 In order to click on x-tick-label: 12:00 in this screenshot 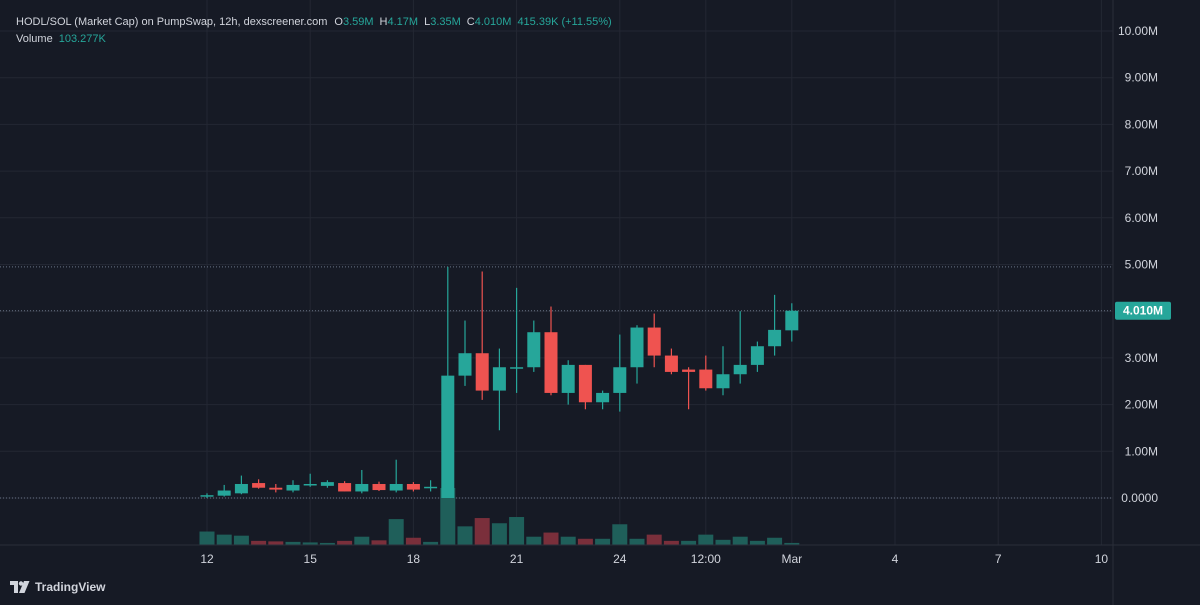, I will do `click(706, 559)`.